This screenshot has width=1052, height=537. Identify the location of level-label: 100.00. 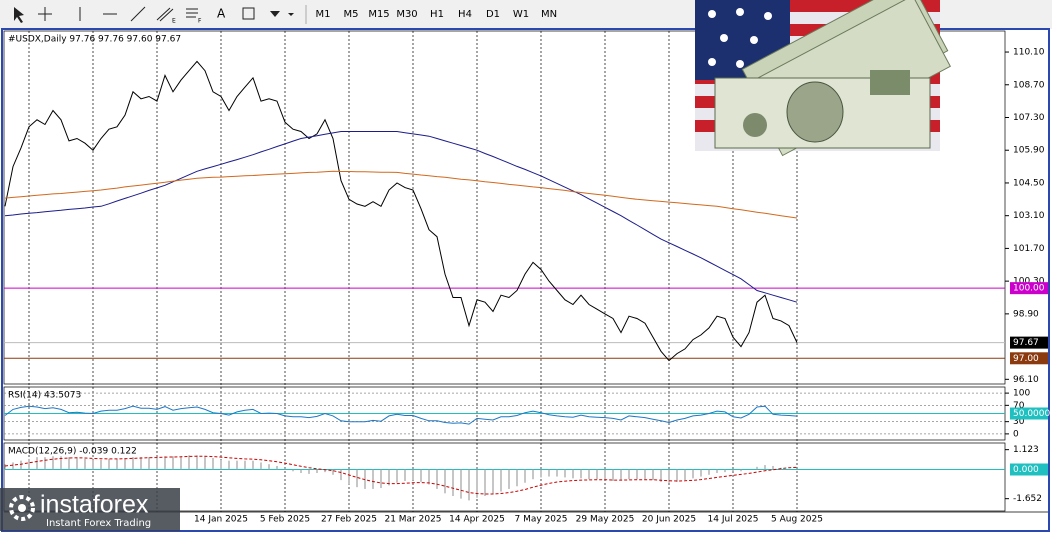
(1029, 289).